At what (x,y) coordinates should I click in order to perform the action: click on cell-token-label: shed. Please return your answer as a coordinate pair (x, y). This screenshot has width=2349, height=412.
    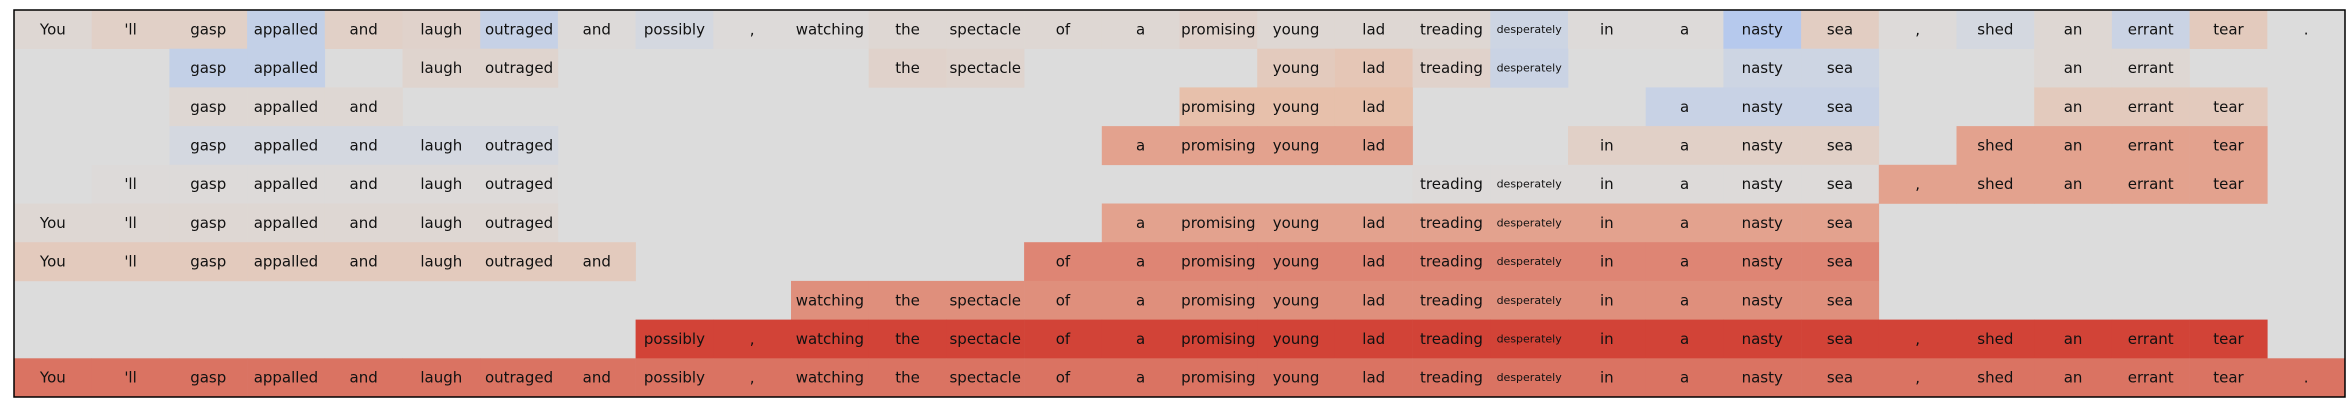
    Looking at the image, I should click on (1995, 145).